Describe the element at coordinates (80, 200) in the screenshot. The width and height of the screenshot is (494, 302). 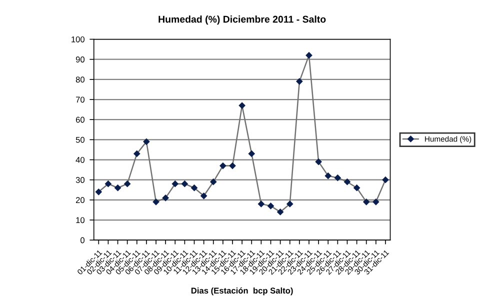
I see `y-tick-label: 20` at that location.